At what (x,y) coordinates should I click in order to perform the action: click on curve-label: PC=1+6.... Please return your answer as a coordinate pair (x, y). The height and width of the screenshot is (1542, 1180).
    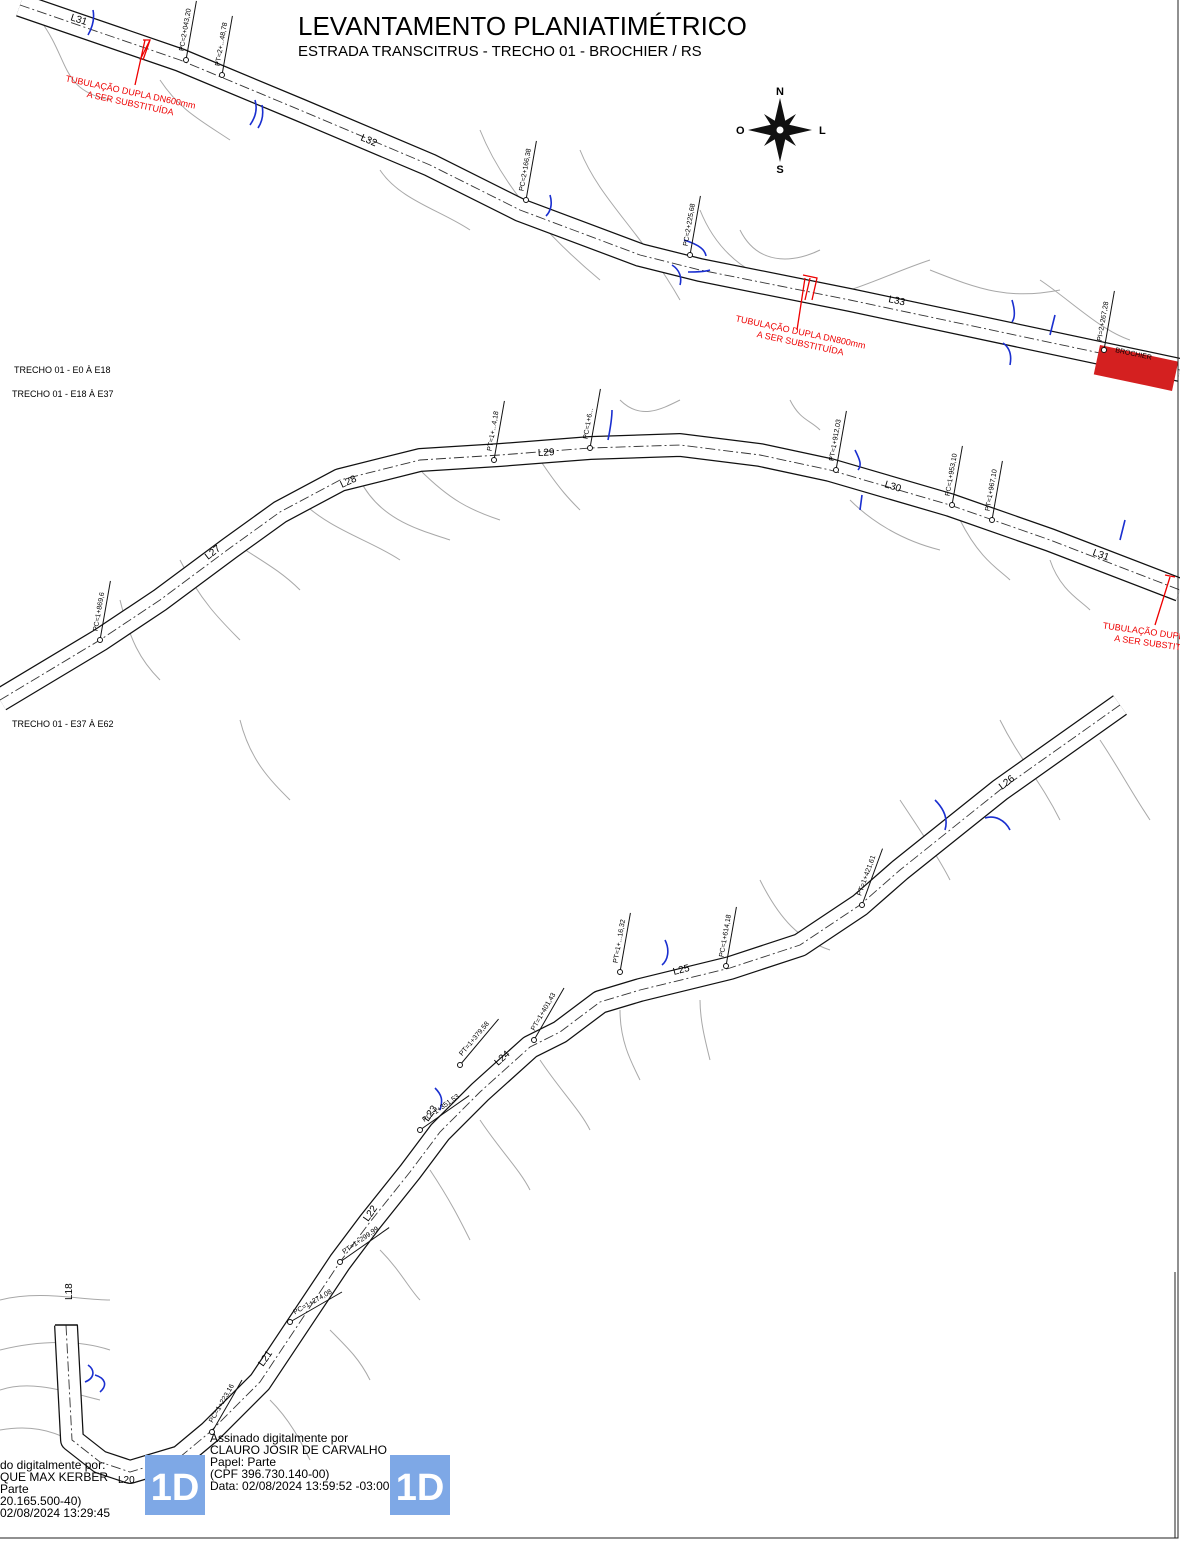
    Looking at the image, I should click on (589, 423).